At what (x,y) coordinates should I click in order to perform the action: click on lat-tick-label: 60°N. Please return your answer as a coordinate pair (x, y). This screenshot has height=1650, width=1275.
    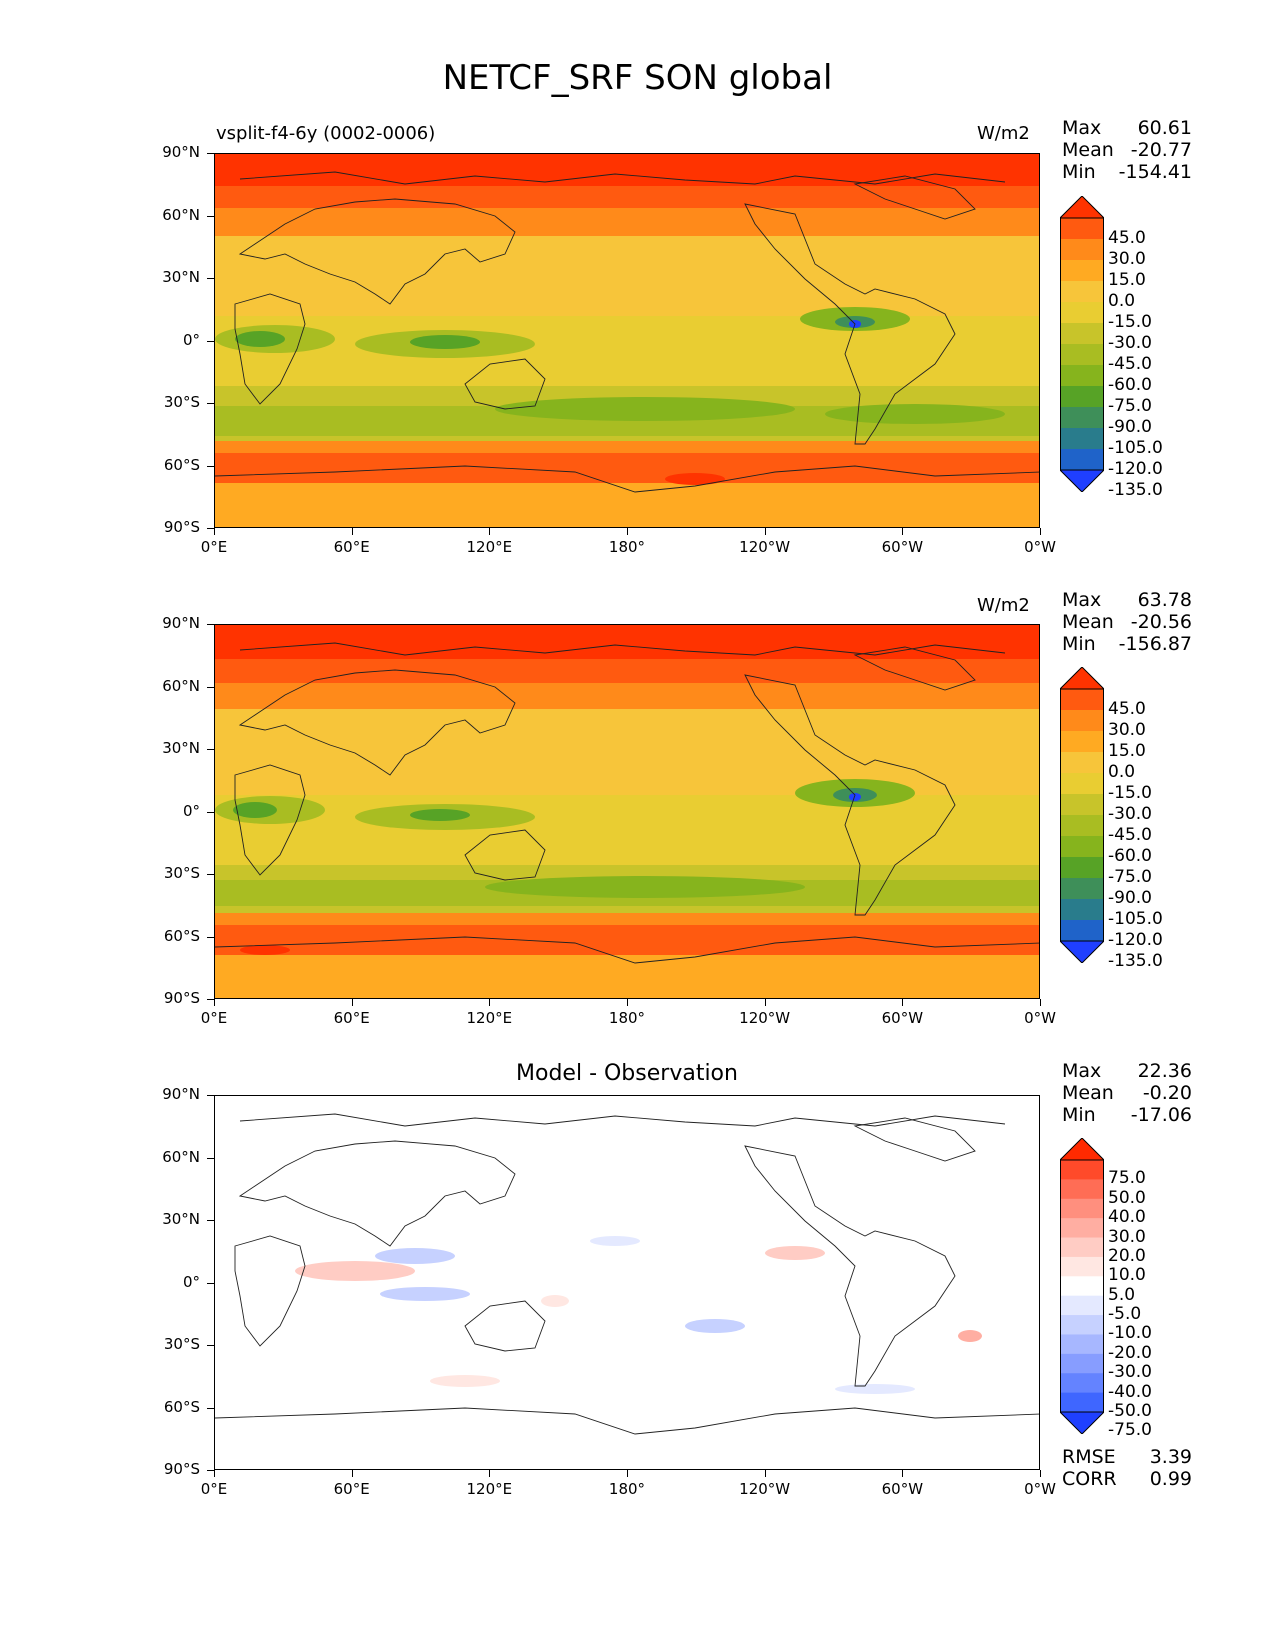
    Looking at the image, I should click on (181, 685).